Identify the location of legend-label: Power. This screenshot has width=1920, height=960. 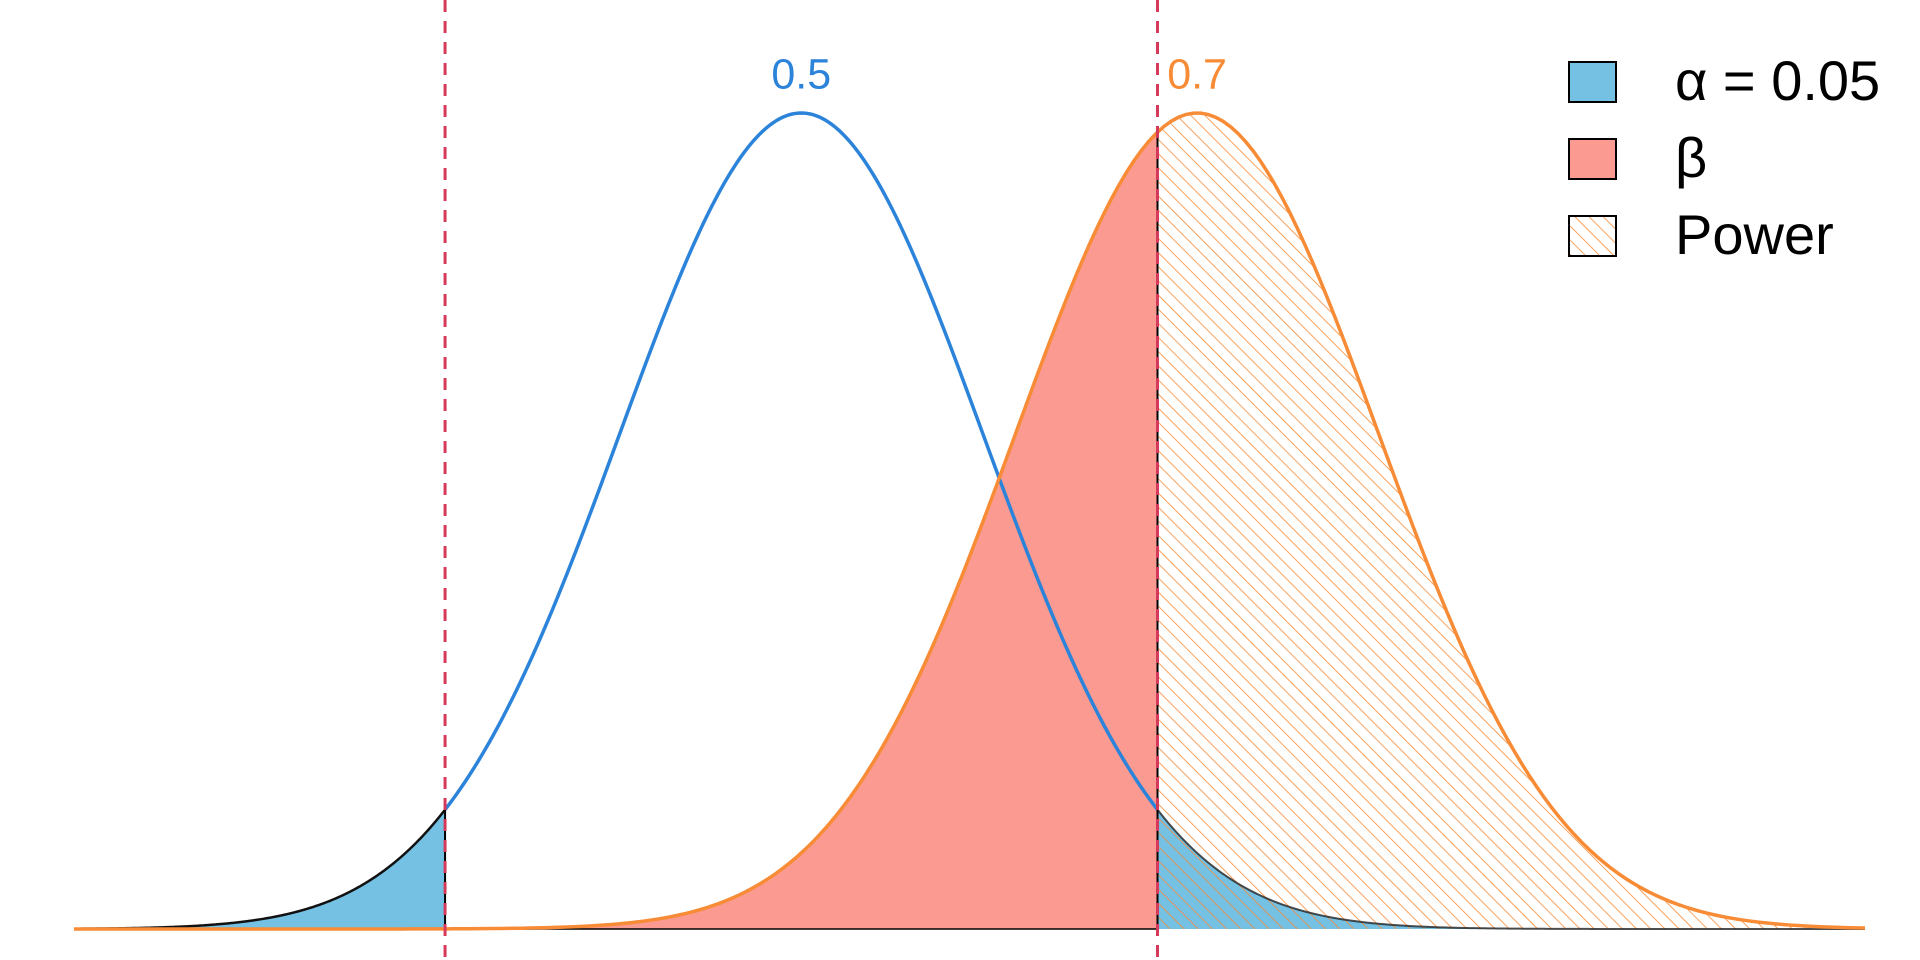
(1754, 234).